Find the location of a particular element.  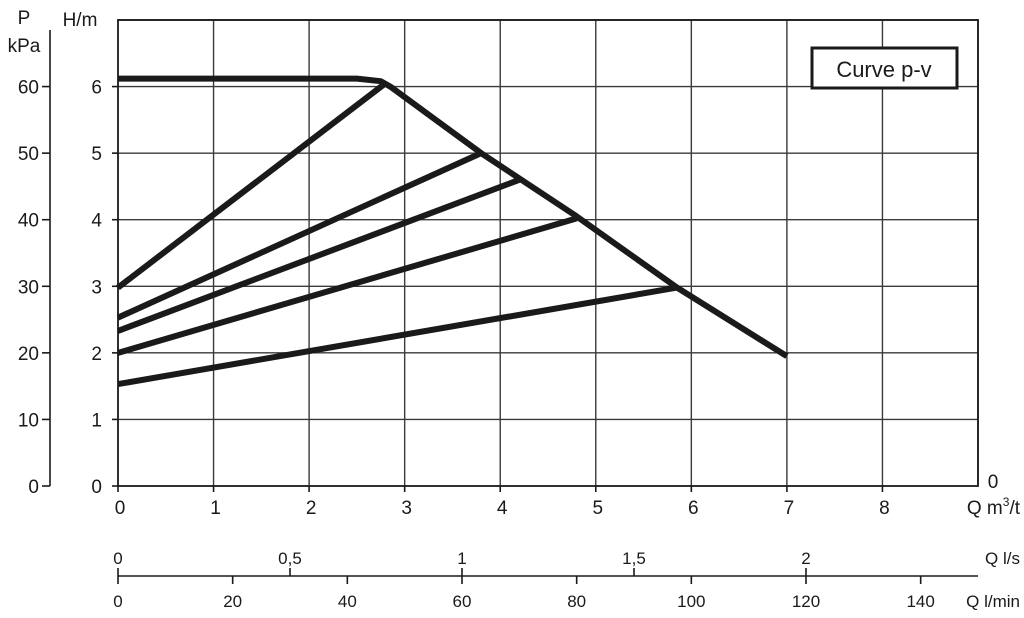

q-lmin-axis-label: Q l/min is located at coordinates (993, 601).